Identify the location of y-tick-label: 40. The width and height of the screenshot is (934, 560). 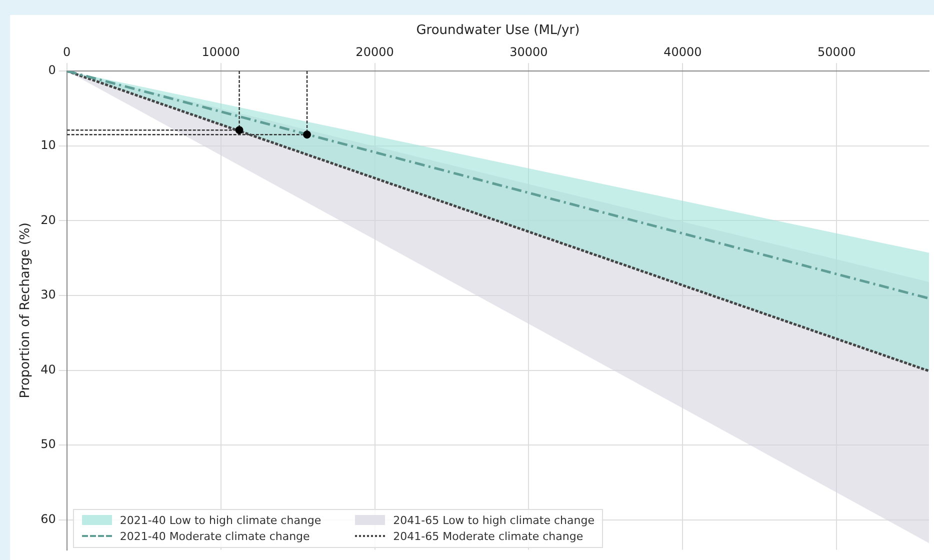
(48, 369).